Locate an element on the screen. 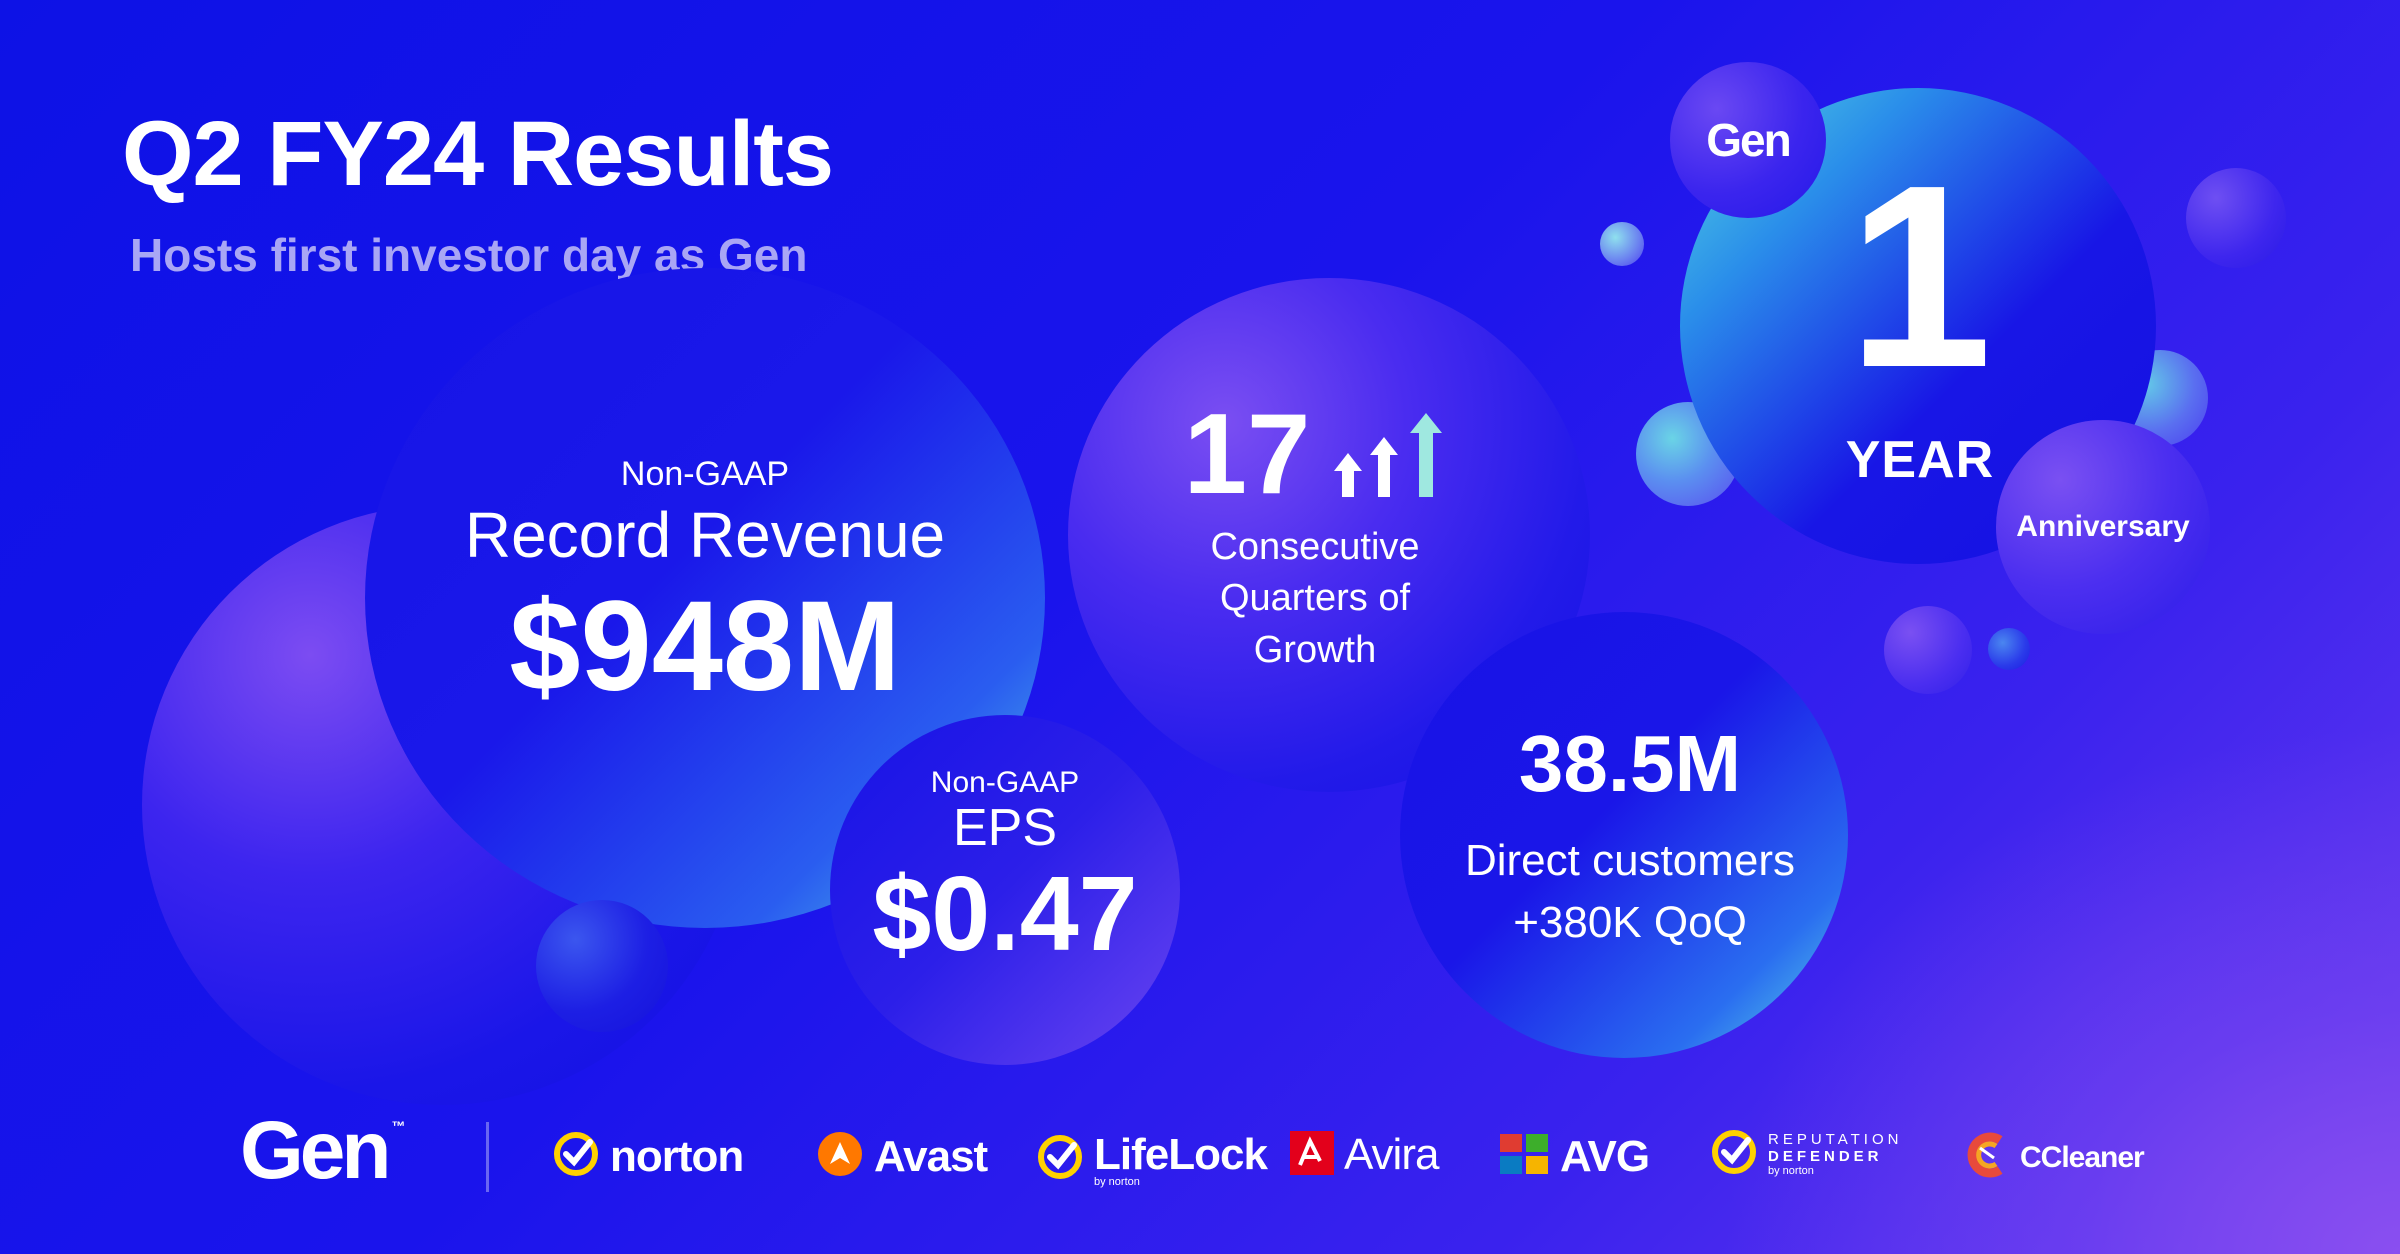 The image size is (2400, 1254). revenue-stat: Non-GAAP Record Revenue $948M is located at coordinates (705, 584).